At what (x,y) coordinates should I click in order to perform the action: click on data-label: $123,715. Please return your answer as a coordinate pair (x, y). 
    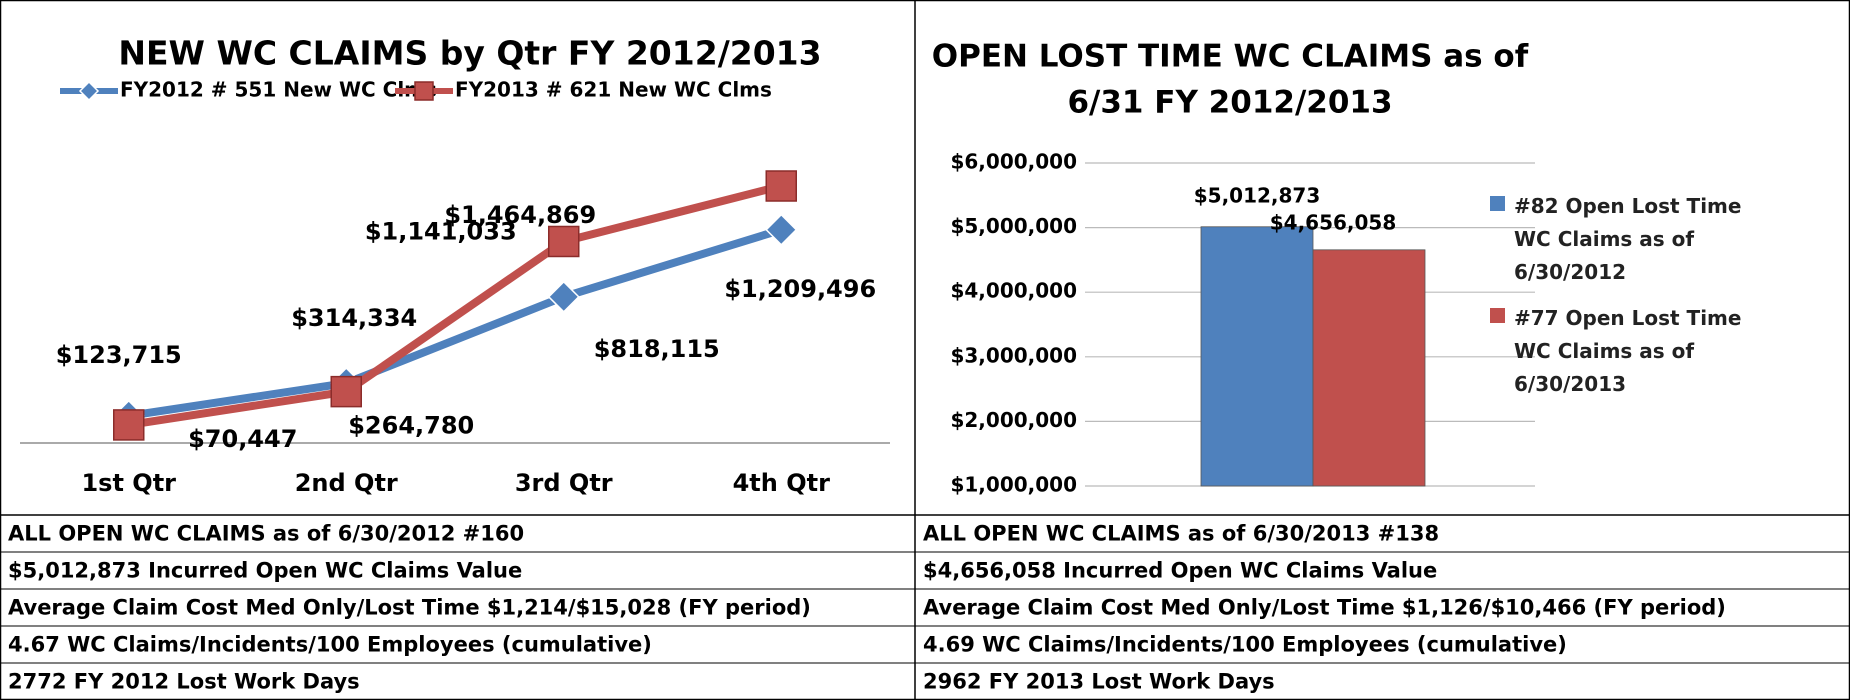
    Looking at the image, I should click on (119, 355).